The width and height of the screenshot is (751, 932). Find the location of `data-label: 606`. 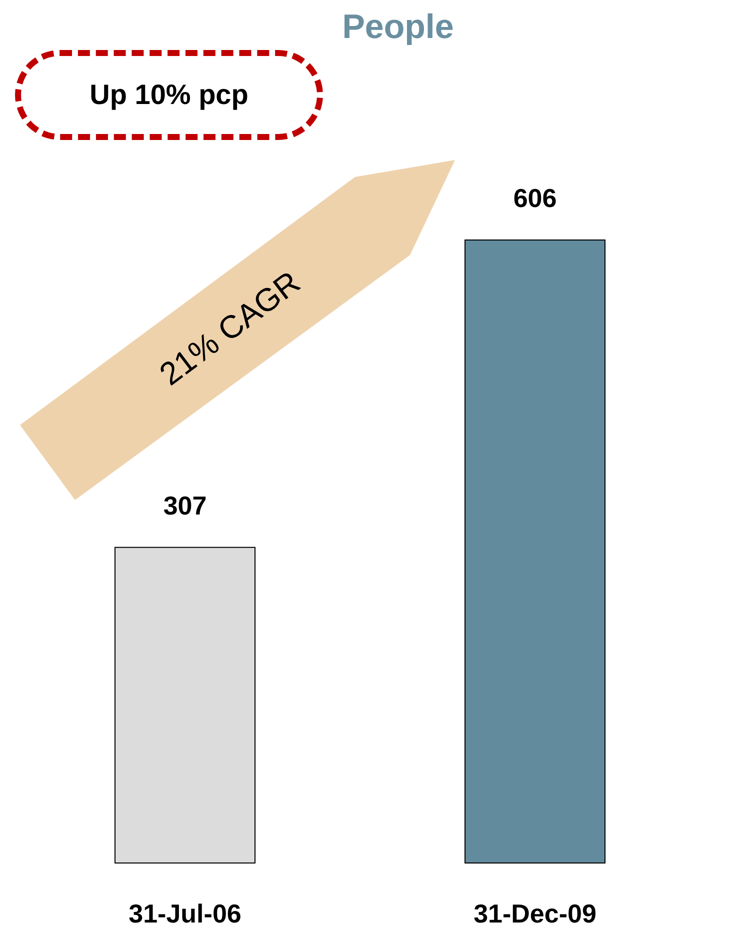

data-label: 606 is located at coordinates (535, 198).